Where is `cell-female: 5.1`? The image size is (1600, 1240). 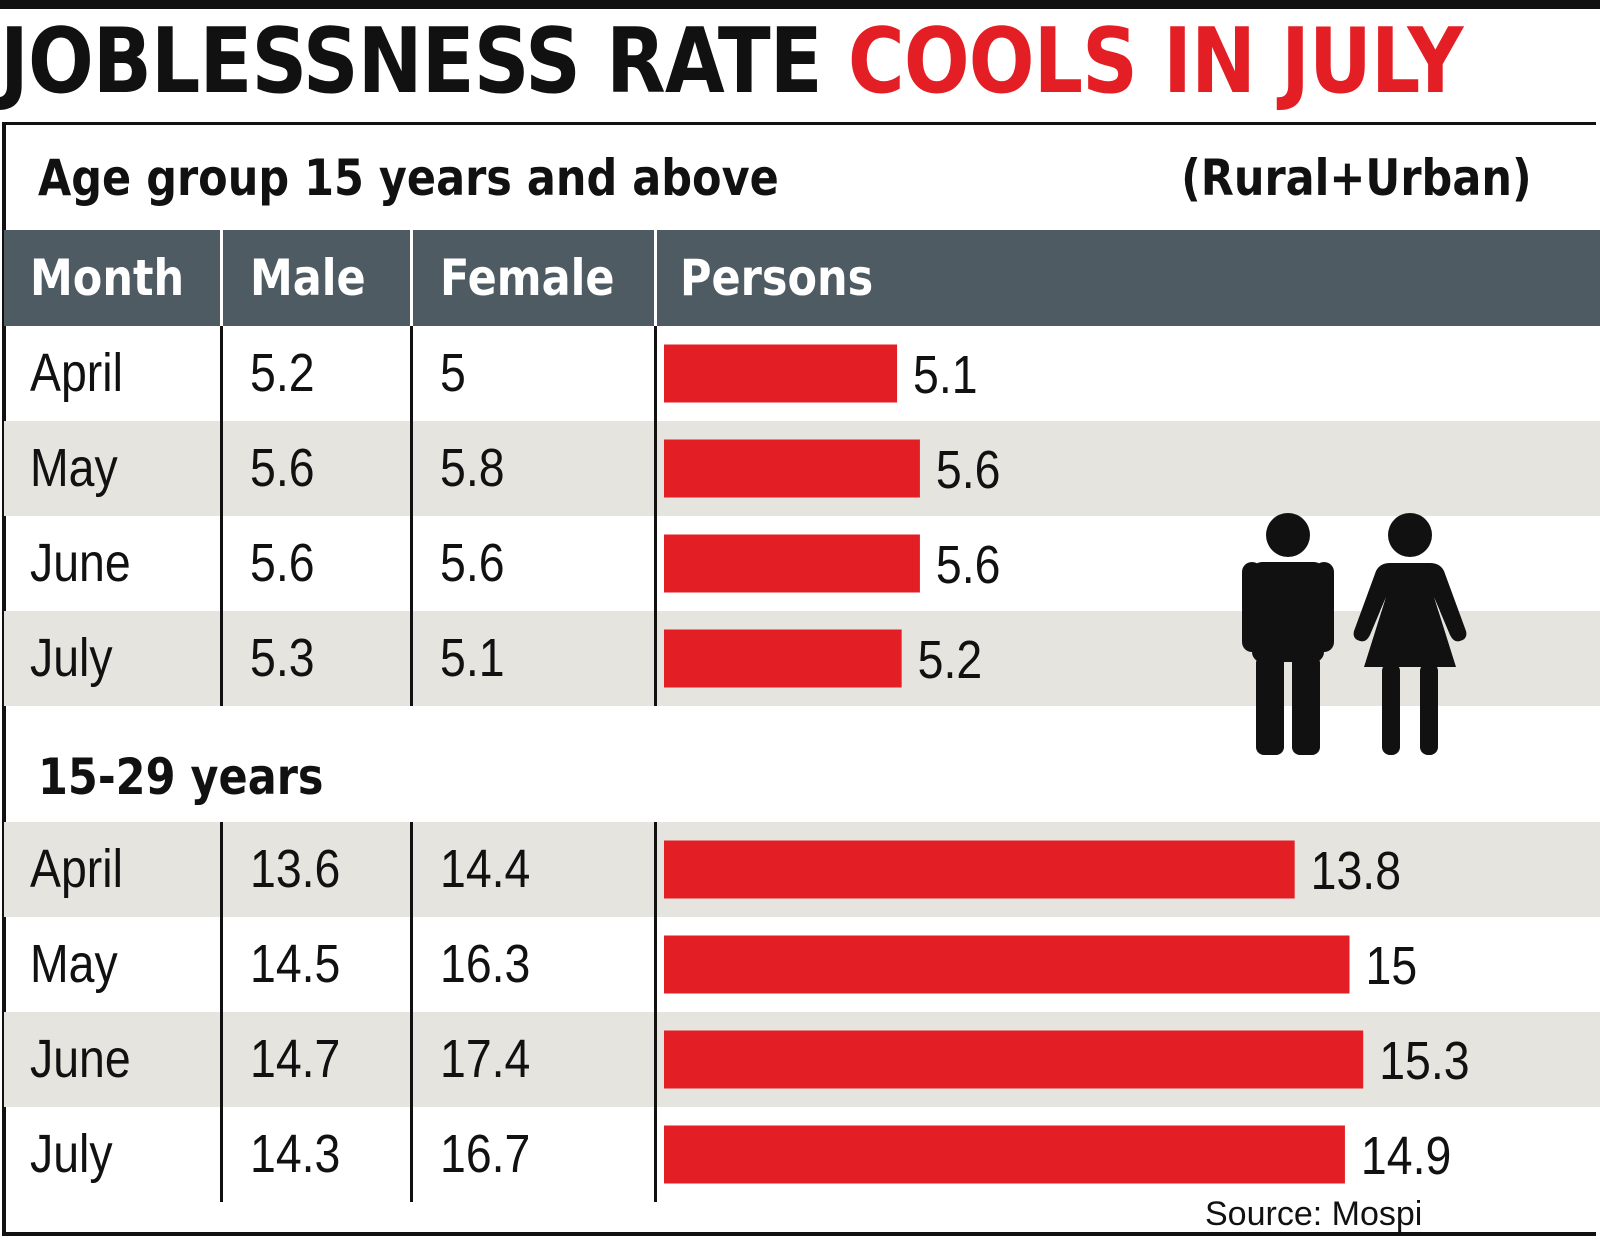
cell-female: 5.1 is located at coordinates (472, 658).